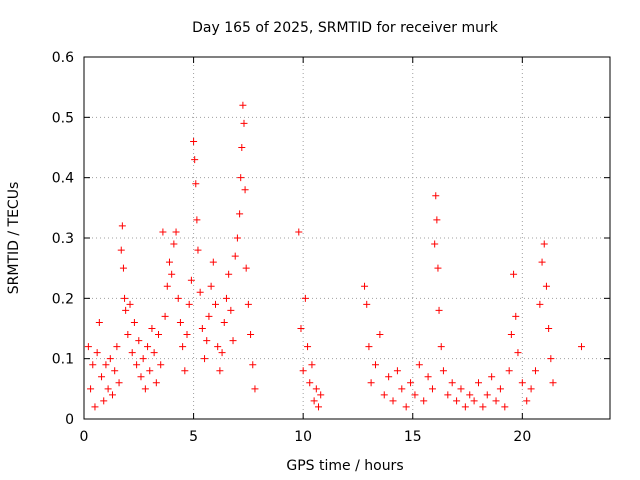  What do you see at coordinates (63, 239) in the screenshot?
I see `y-tick-label: 0.3` at bounding box center [63, 239].